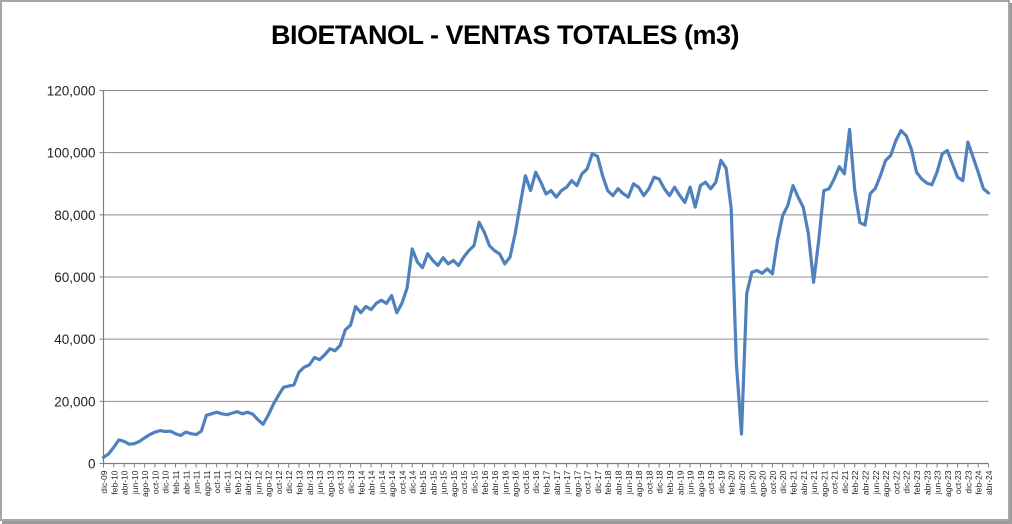 This screenshot has height=524, width=1012. I want to click on x-tick-label: feb-14, so click(361, 482).